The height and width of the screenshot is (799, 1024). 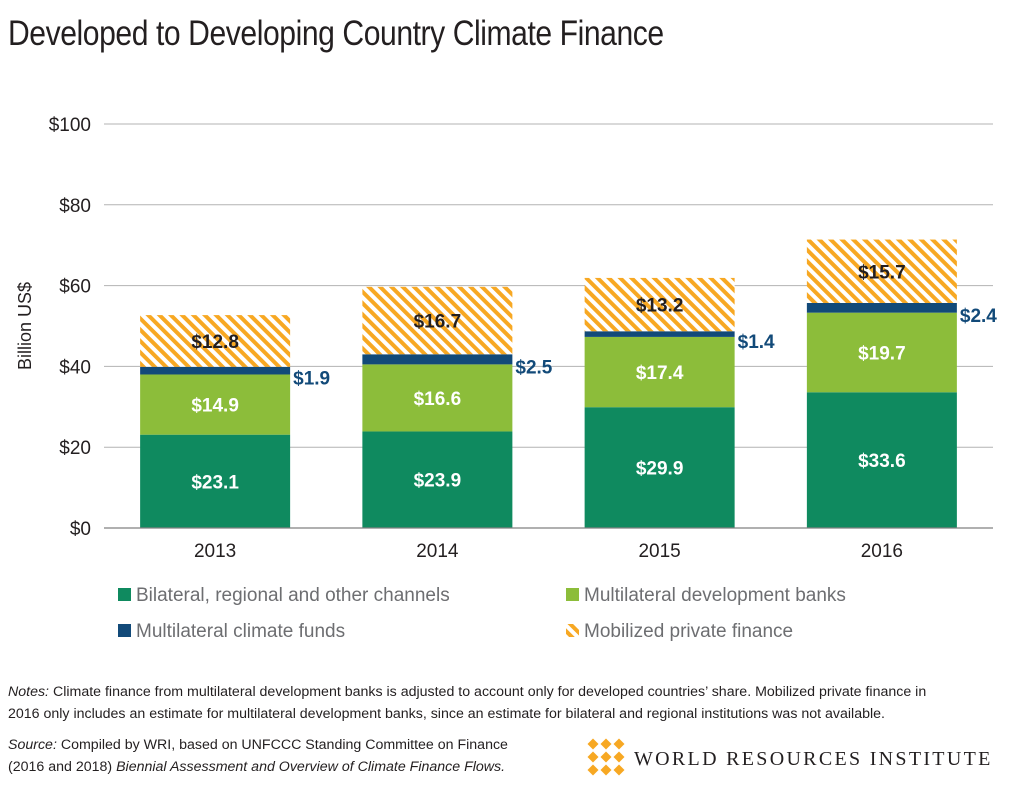 I want to click on source-line-2: (2016 and 2018), so click(x=62, y=767).